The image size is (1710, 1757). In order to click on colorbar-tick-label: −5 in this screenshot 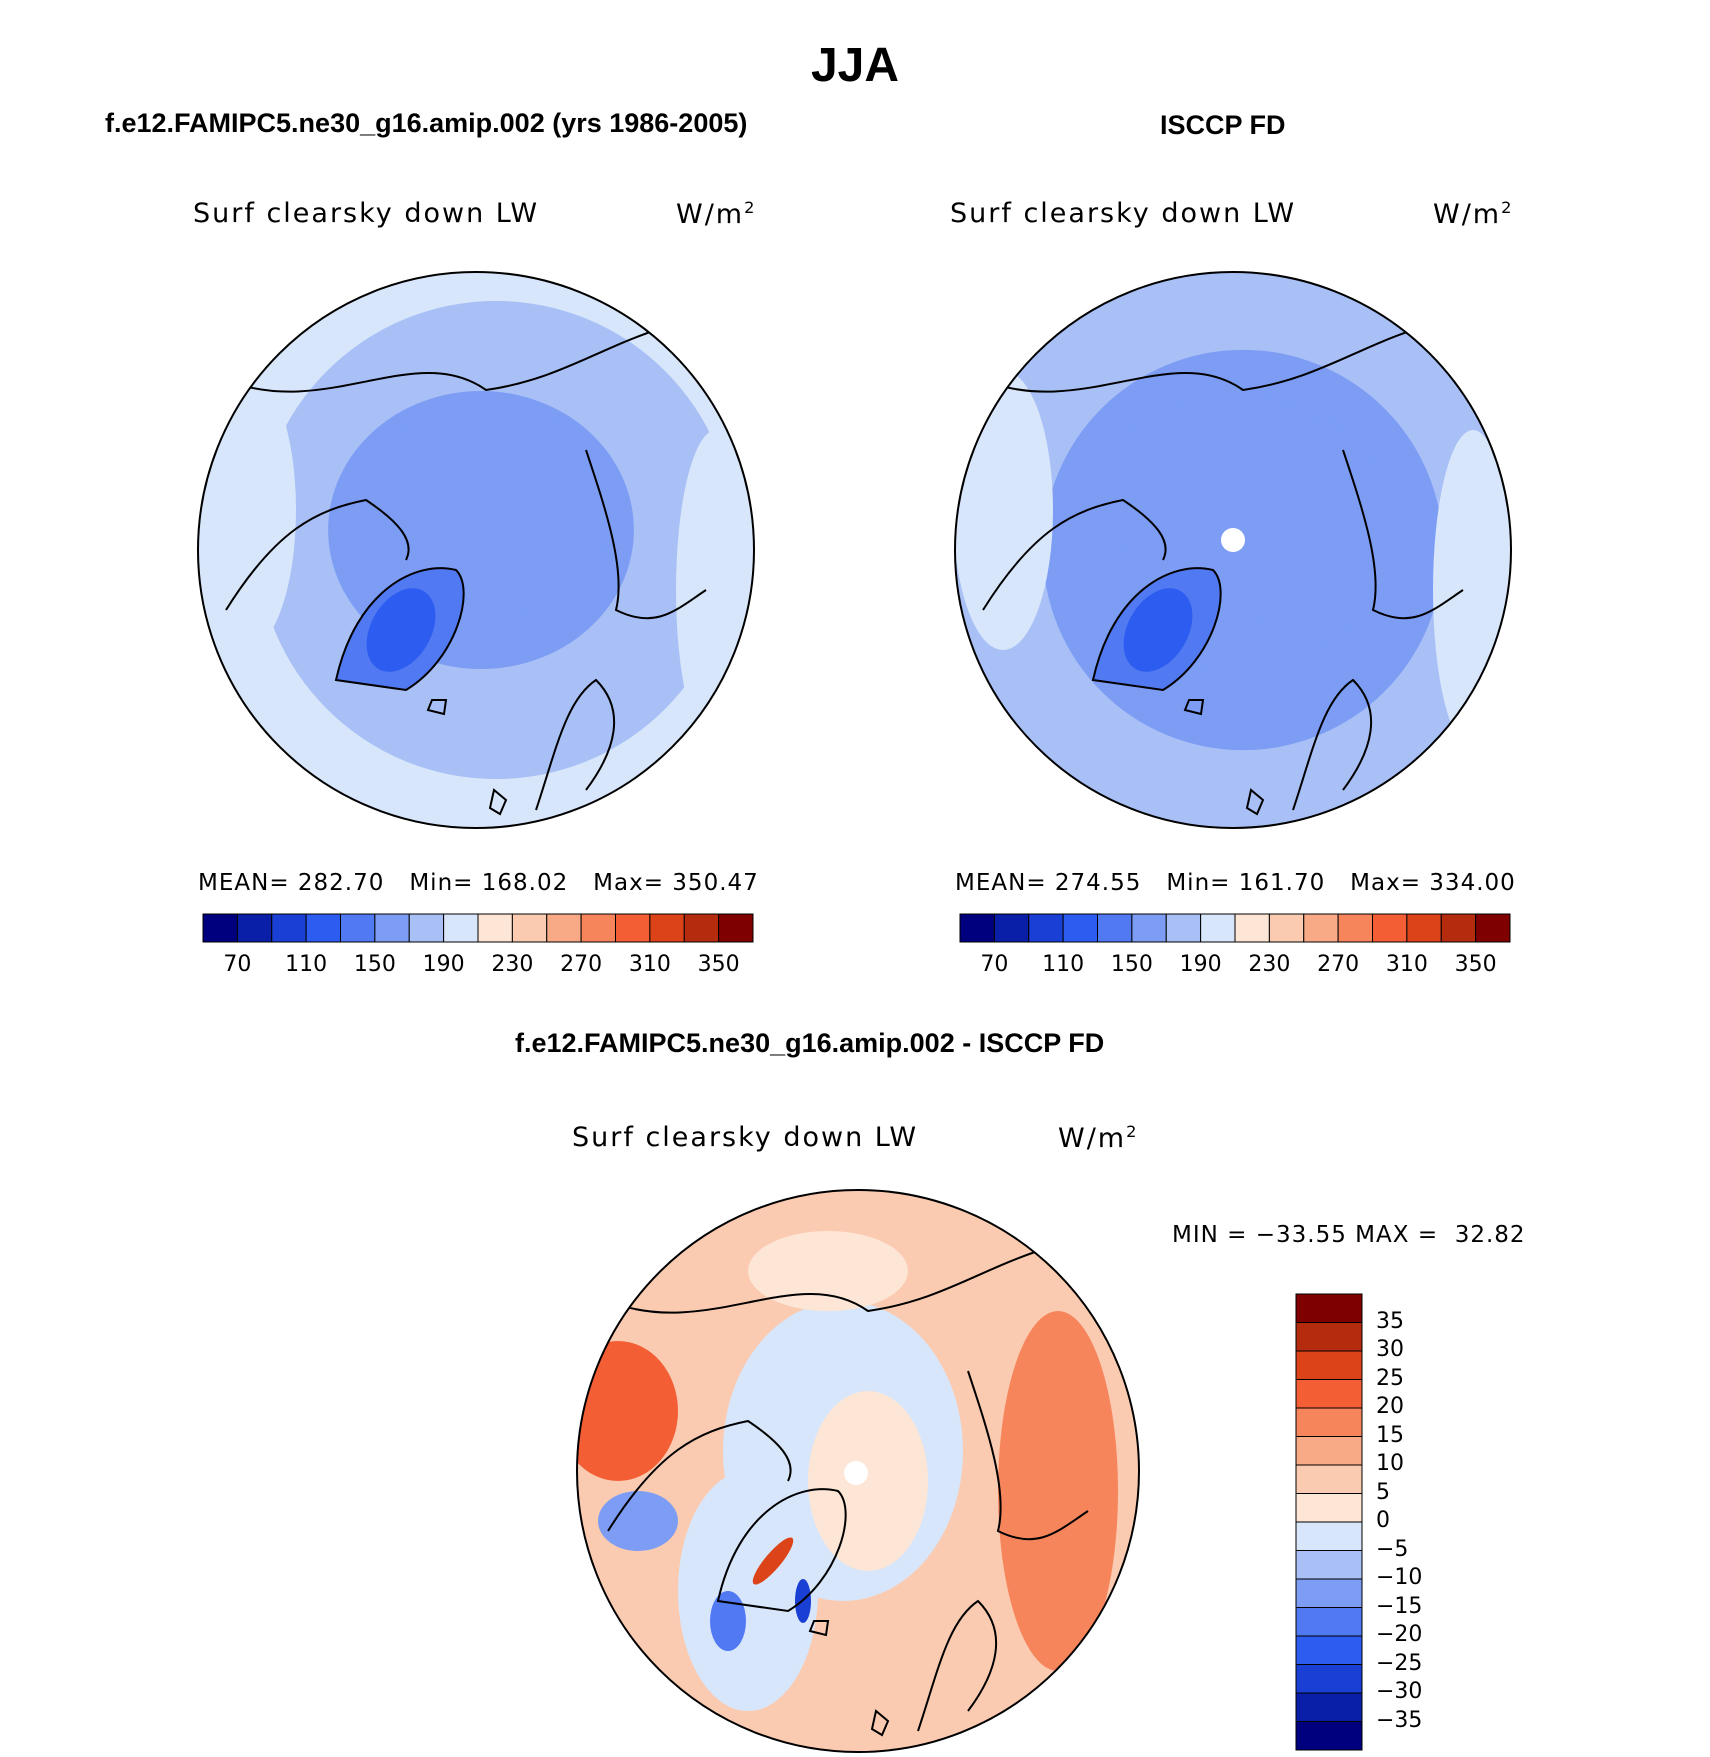, I will do `click(1392, 1549)`.